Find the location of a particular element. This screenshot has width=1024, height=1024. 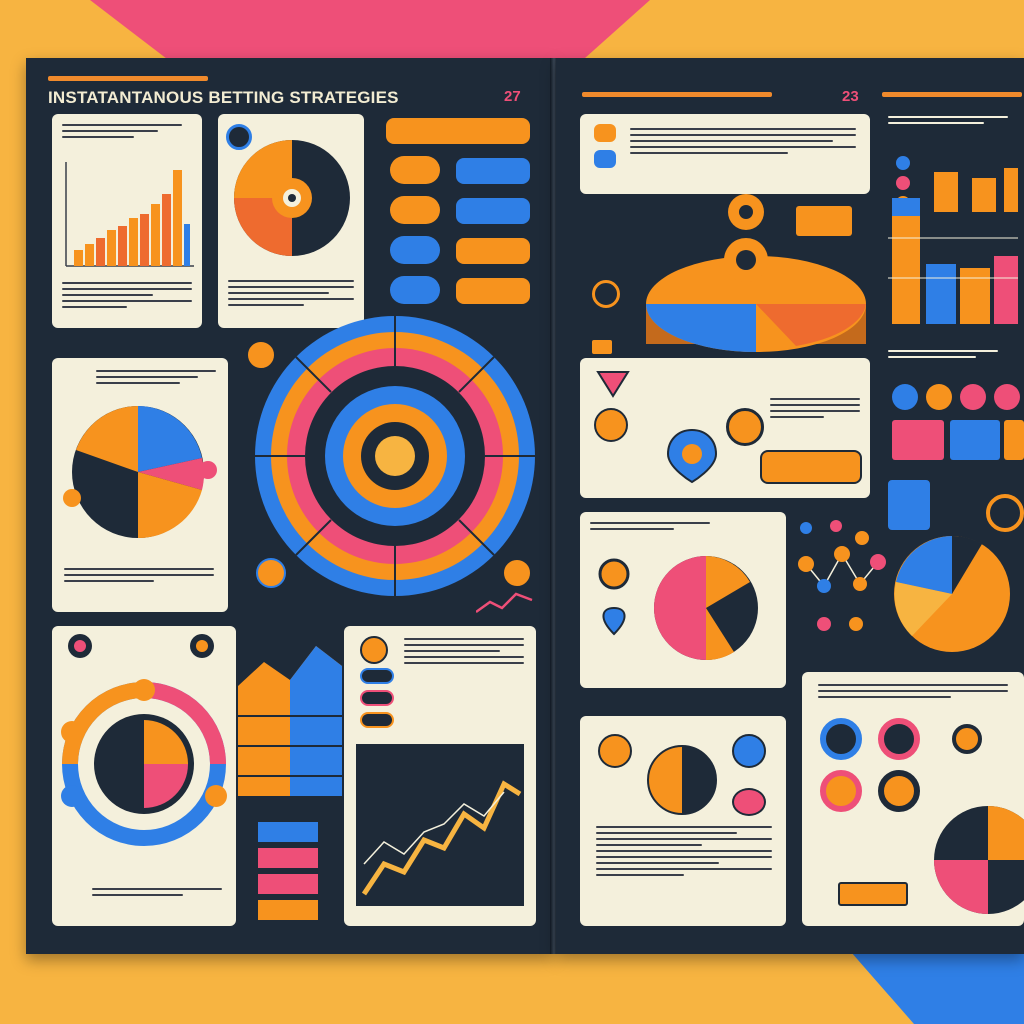

page-number: 27 is located at coordinates (512, 96).